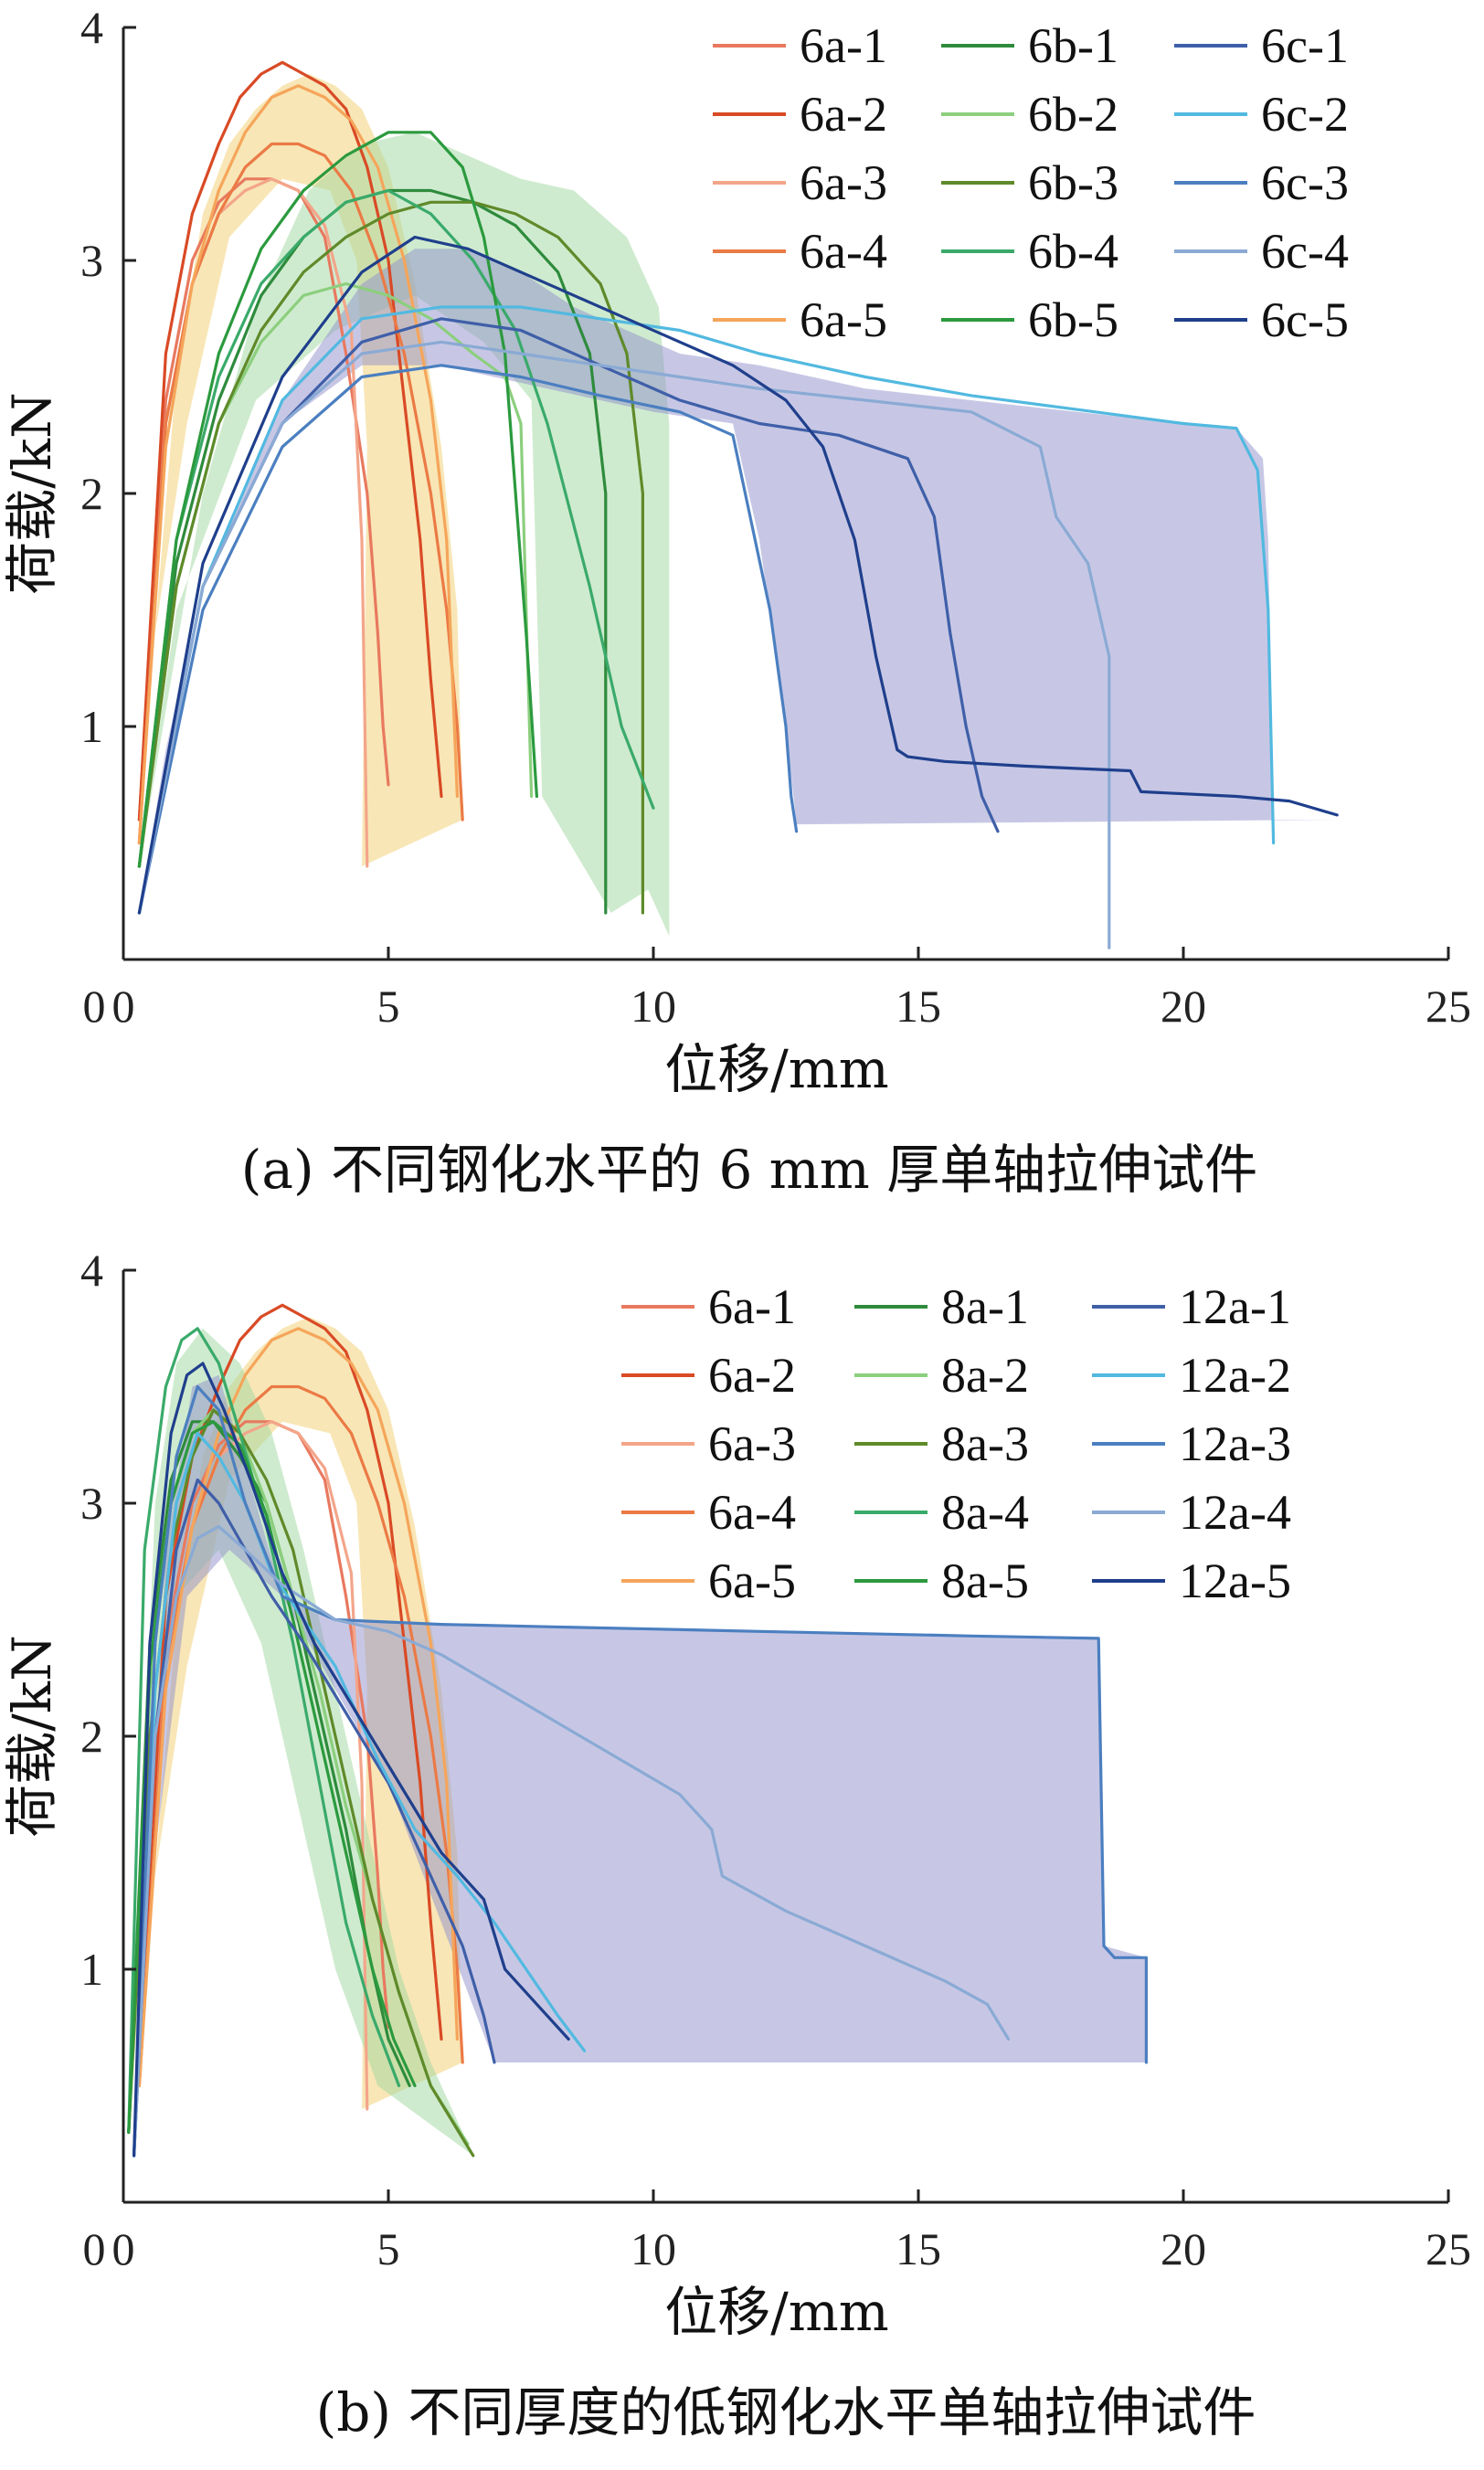 Image resolution: width=1484 pixels, height=2470 pixels. What do you see at coordinates (1073, 251) in the screenshot?
I see `legend-label-6b-4: 6b-4` at bounding box center [1073, 251].